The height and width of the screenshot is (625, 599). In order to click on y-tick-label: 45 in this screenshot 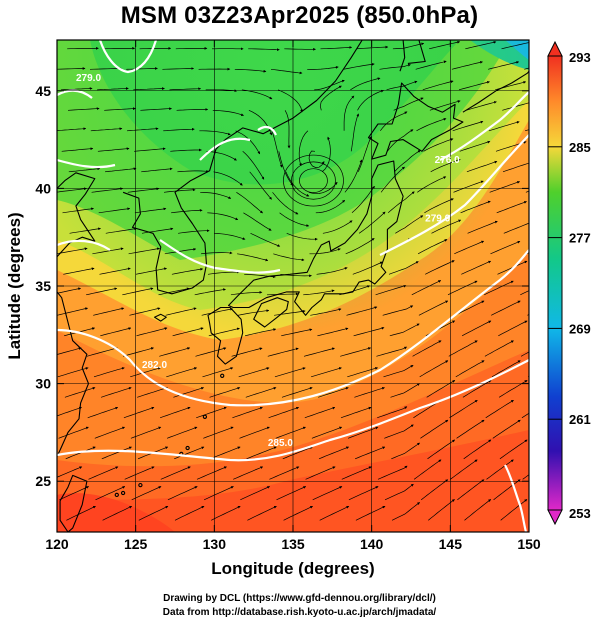, I will do `click(43, 91)`.